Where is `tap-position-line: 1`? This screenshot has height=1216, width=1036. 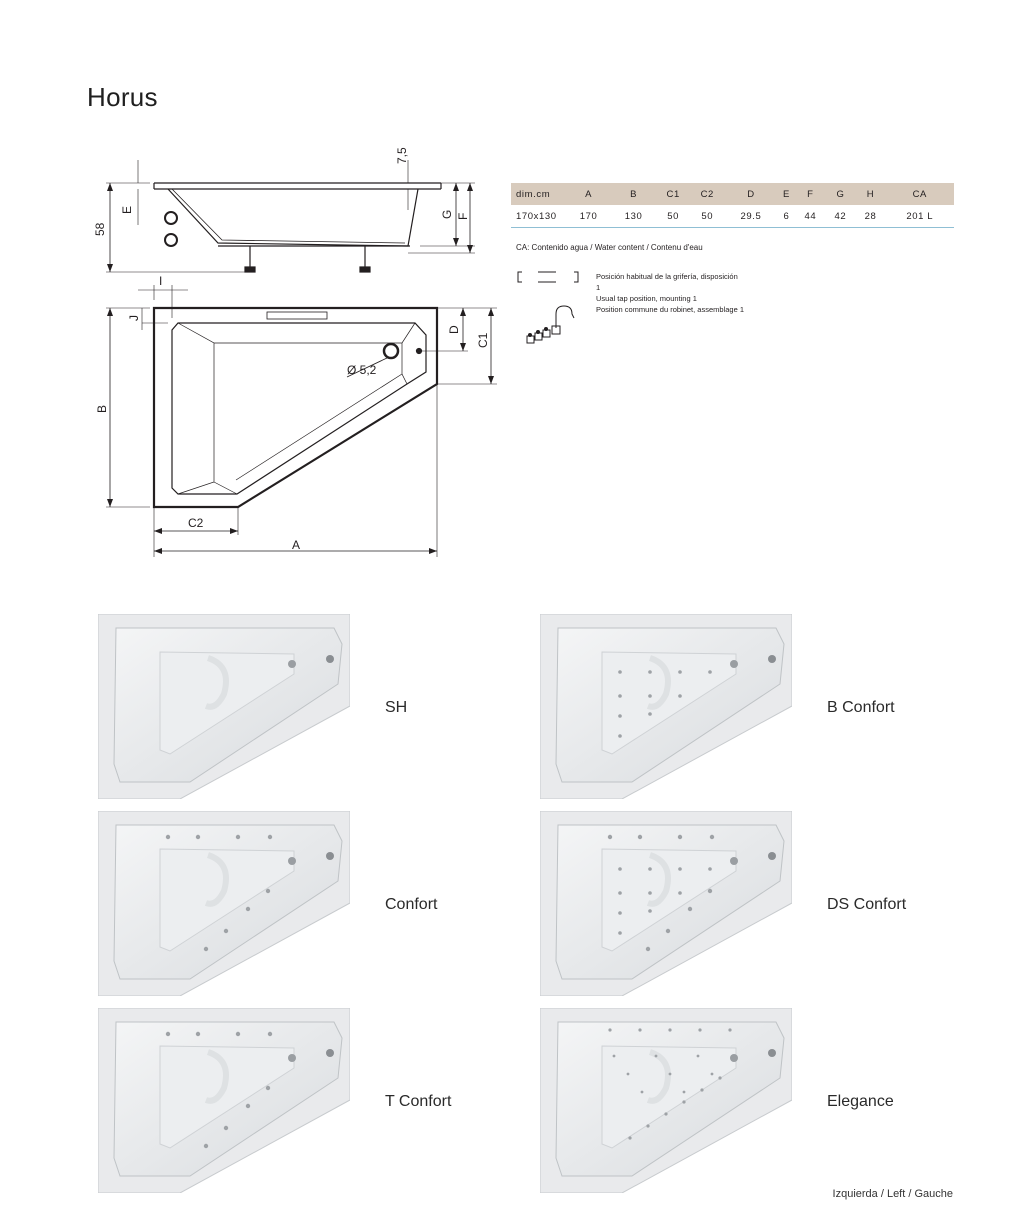 tap-position-line: 1 is located at coordinates (598, 287).